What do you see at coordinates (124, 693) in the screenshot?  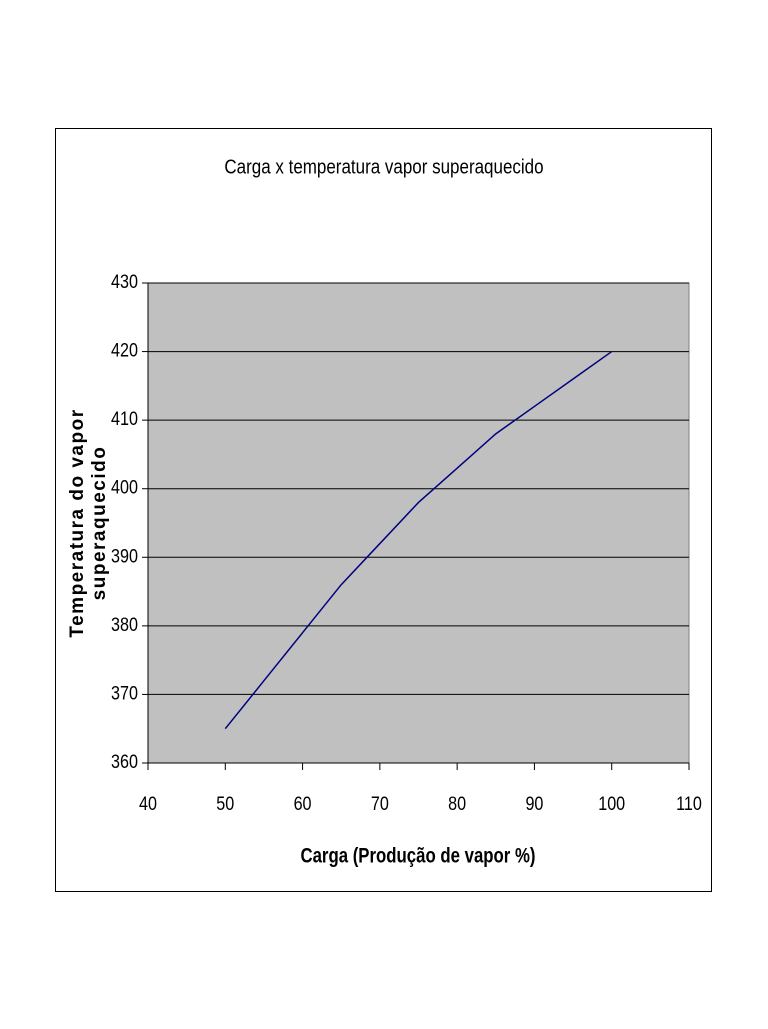 I see `y-tick-label: 370` at bounding box center [124, 693].